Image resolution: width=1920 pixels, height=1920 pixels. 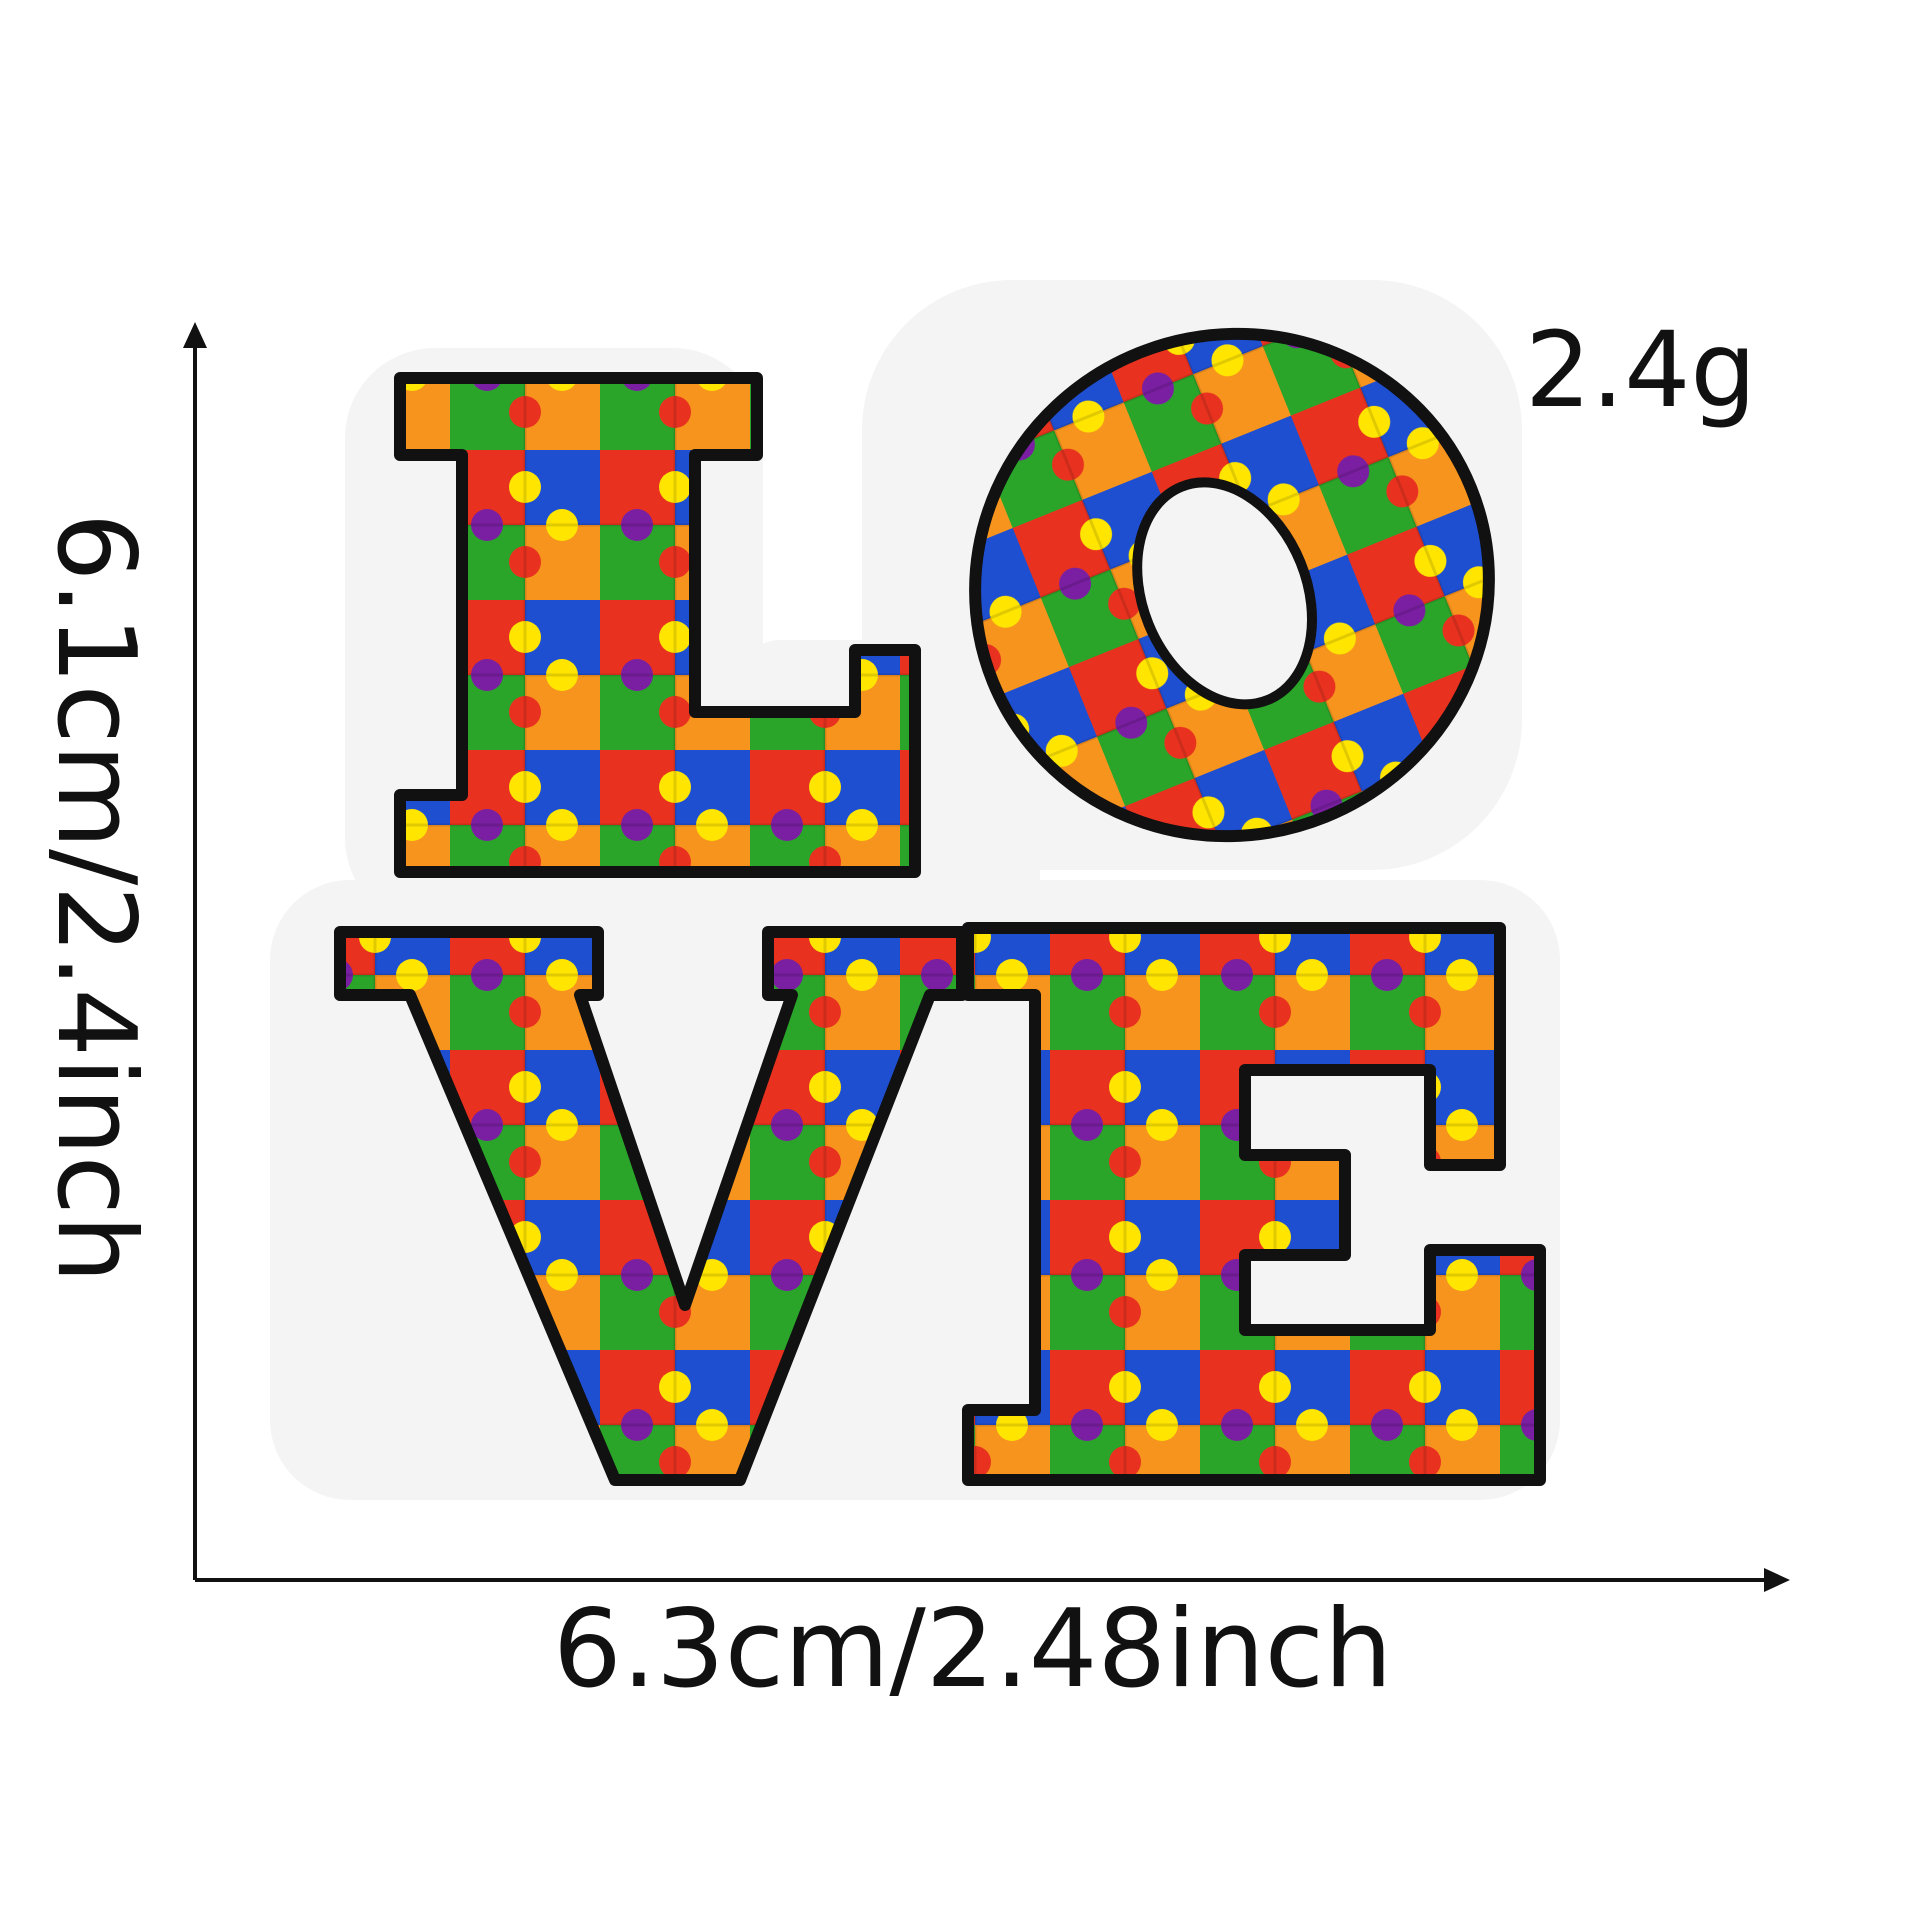 I want to click on width-label: 6.3cm/2.48inch, so click(x=973, y=1649).